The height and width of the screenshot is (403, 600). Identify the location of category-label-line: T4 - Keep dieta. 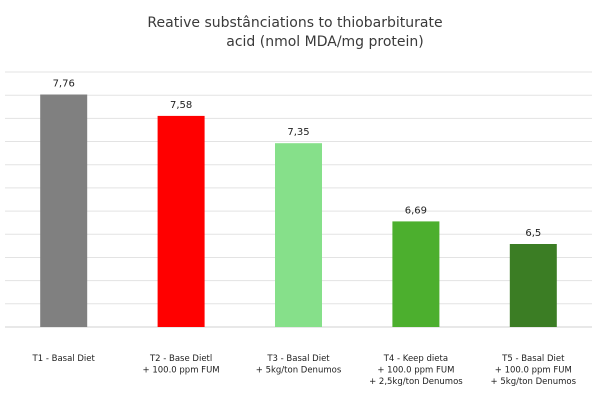
(415, 359).